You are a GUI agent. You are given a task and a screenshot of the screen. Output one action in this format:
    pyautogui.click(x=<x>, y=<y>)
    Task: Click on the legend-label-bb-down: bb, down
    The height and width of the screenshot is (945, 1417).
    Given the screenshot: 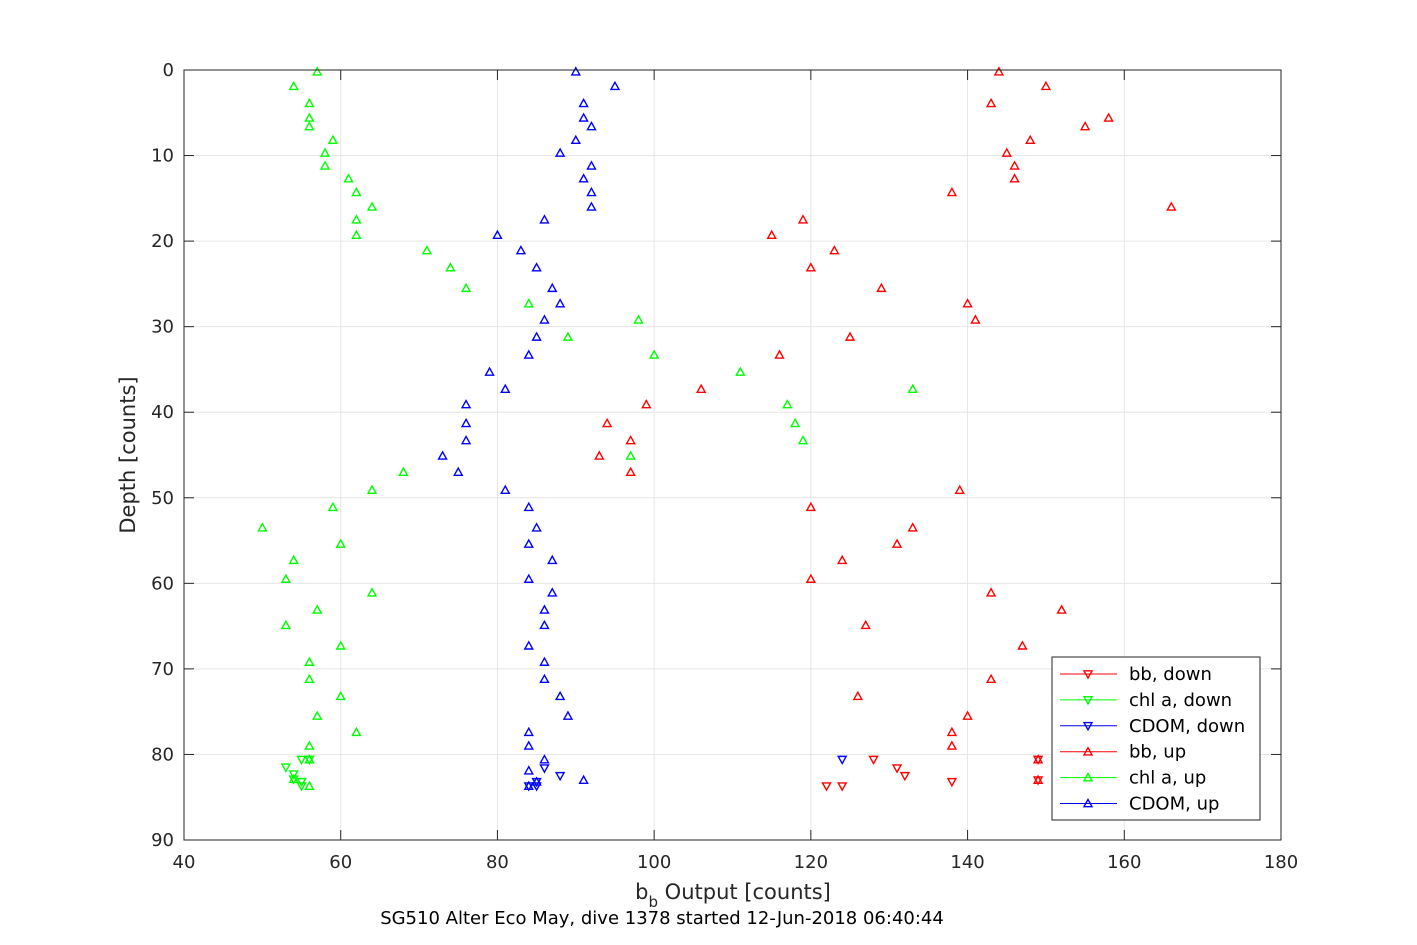 What is the action you would take?
    pyautogui.click(x=1170, y=674)
    